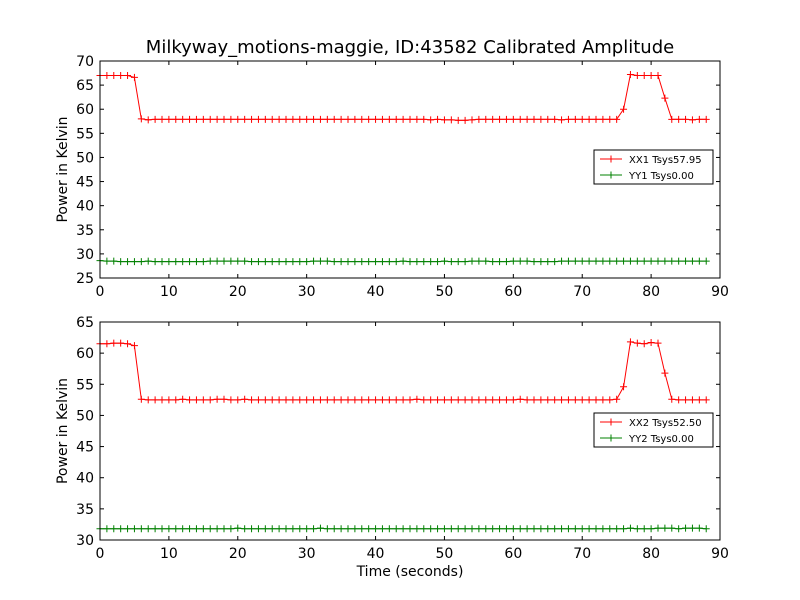 This screenshot has height=600, width=800. Describe the element at coordinates (85, 183) in the screenshot. I see `y-tick-label: 45` at that location.